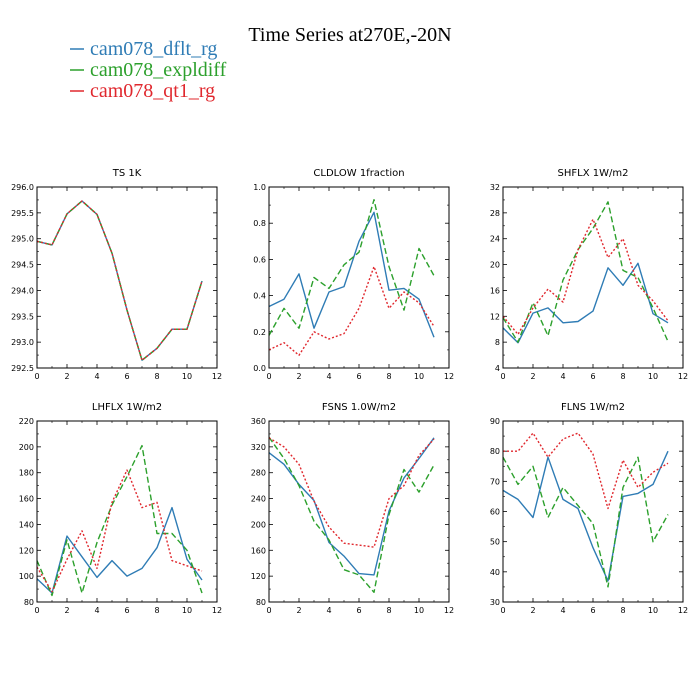 The image size is (700, 700). What do you see at coordinates (258, 499) in the screenshot?
I see `y-tick-label: 240` at bounding box center [258, 499].